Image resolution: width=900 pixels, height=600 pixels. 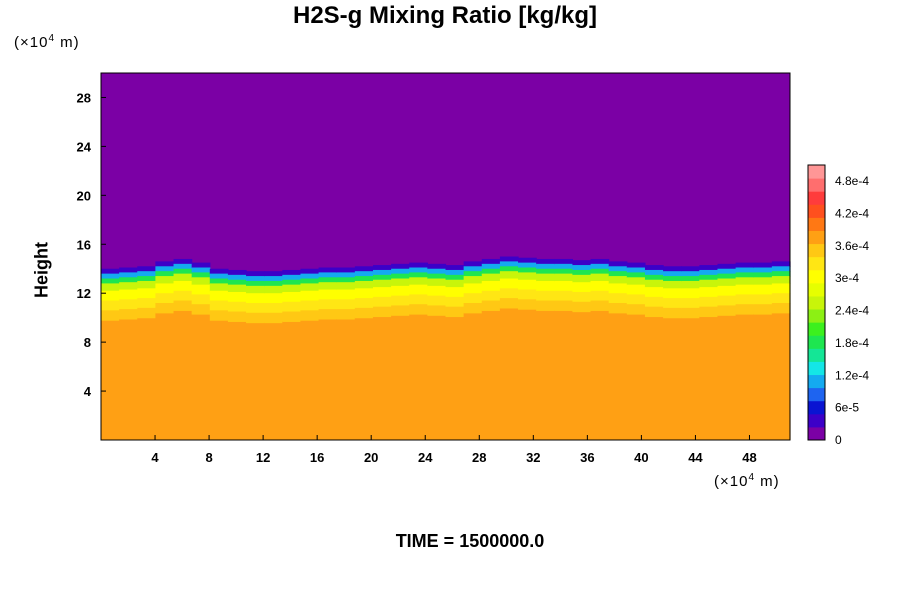 I want to click on y-tick-label: 20, so click(x=84, y=195).